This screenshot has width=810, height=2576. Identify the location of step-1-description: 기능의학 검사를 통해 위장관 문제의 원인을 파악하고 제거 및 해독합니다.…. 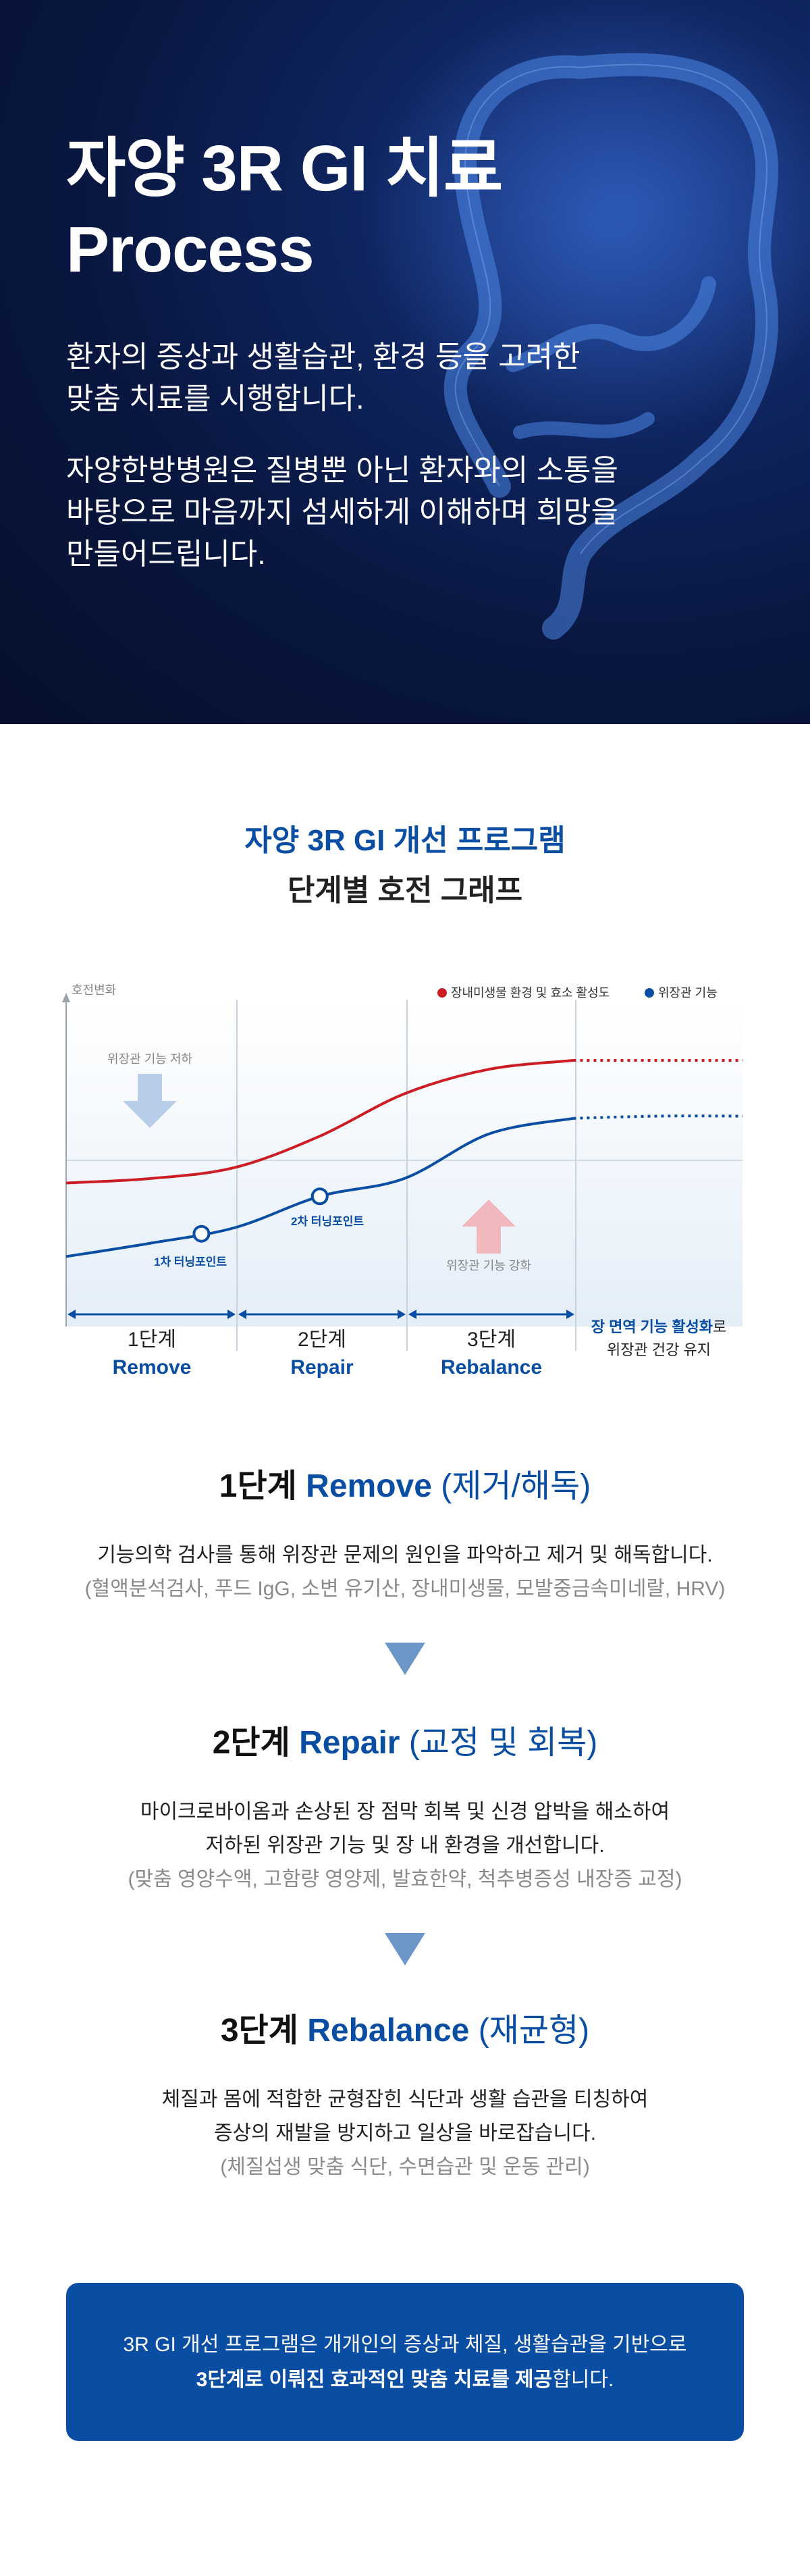
(405, 1573).